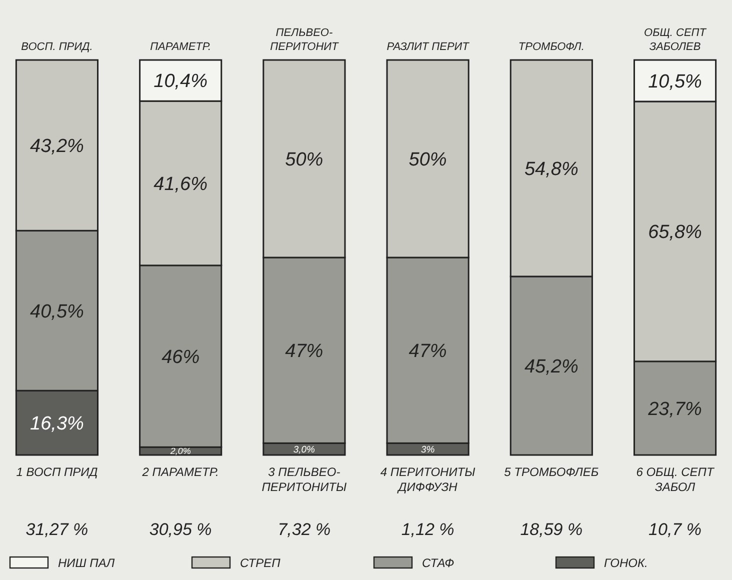  What do you see at coordinates (428, 479) in the screenshot?
I see `x-tick-label: 4 ПЕРИТОНИТЫ ДИФФУЗН` at bounding box center [428, 479].